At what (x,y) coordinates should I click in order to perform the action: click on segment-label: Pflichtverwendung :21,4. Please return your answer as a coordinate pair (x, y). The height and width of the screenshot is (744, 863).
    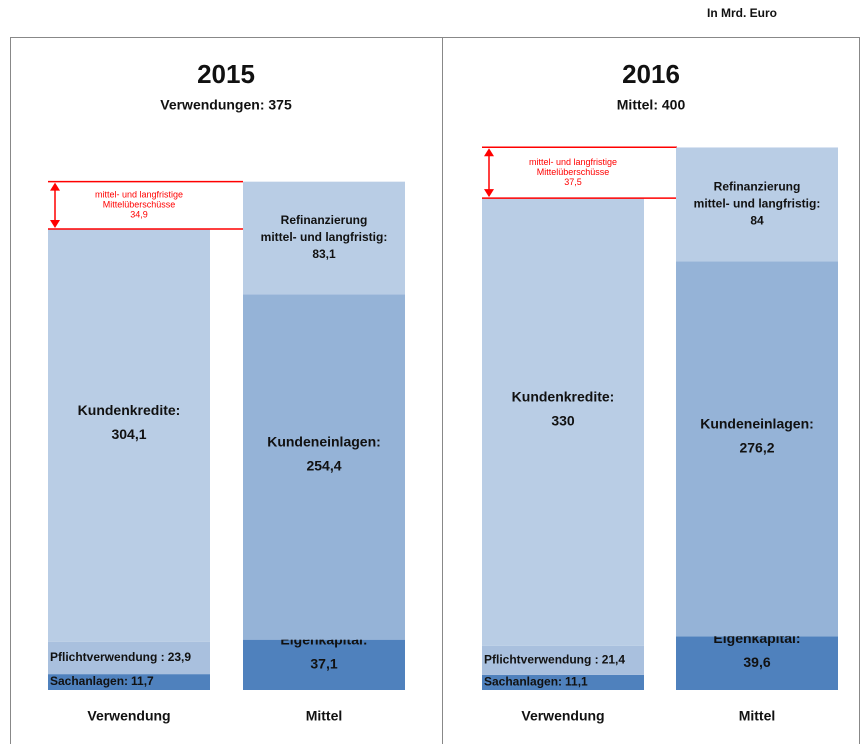
    Looking at the image, I should click on (554, 660).